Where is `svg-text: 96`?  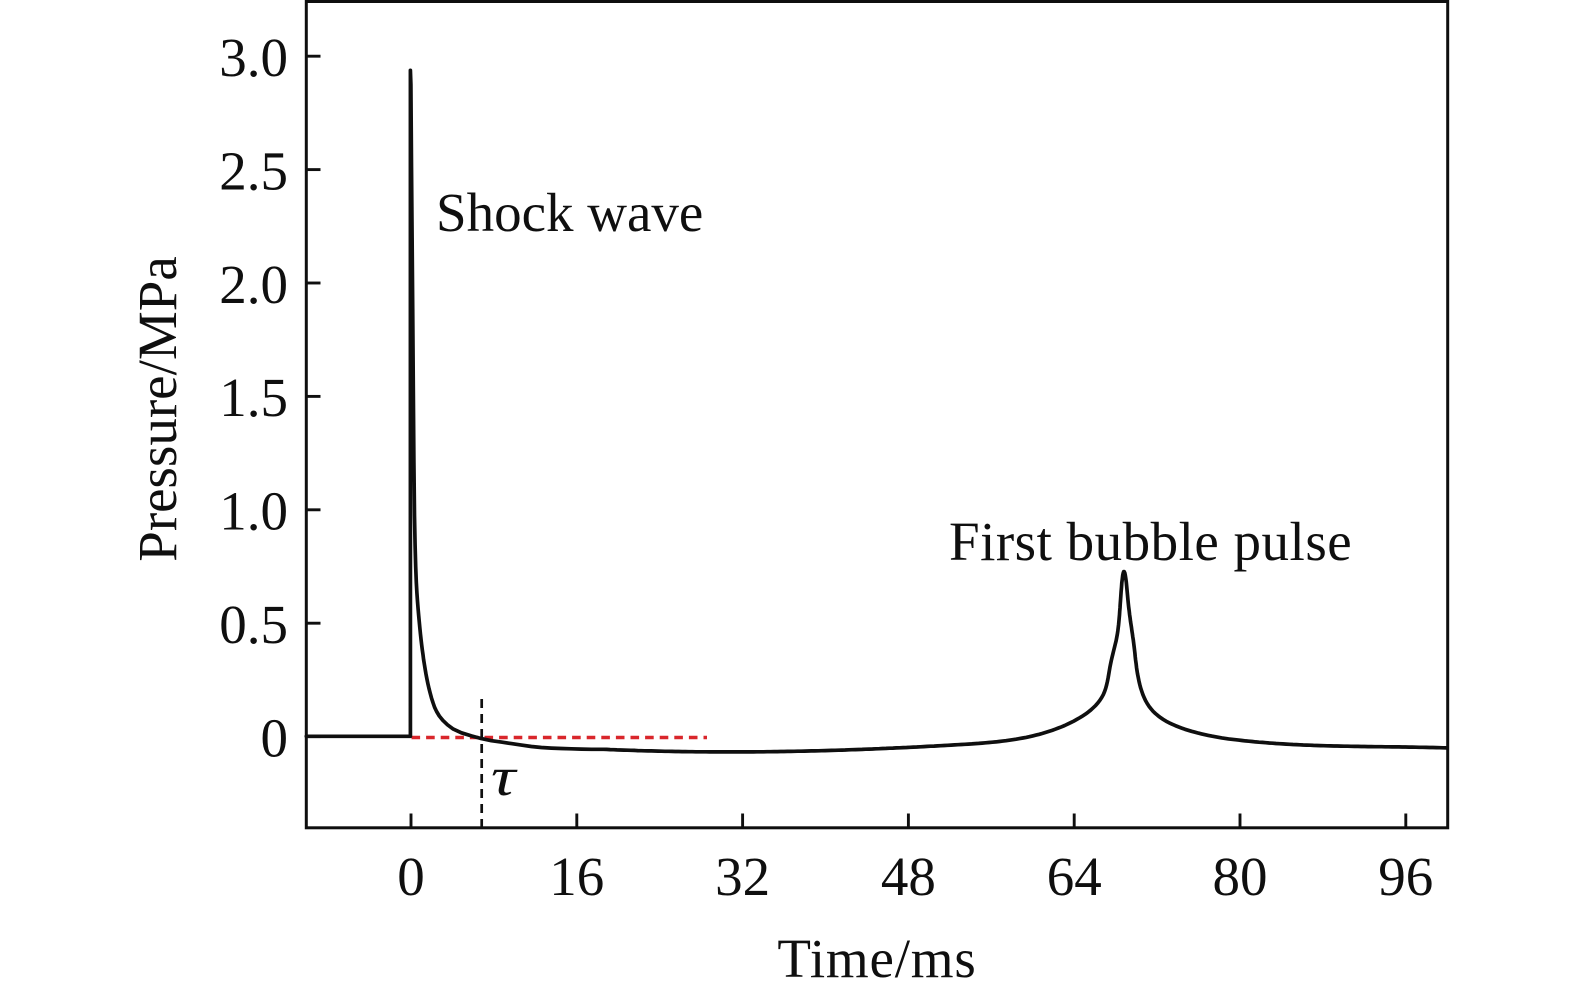
svg-text: 96 is located at coordinates (1405, 876).